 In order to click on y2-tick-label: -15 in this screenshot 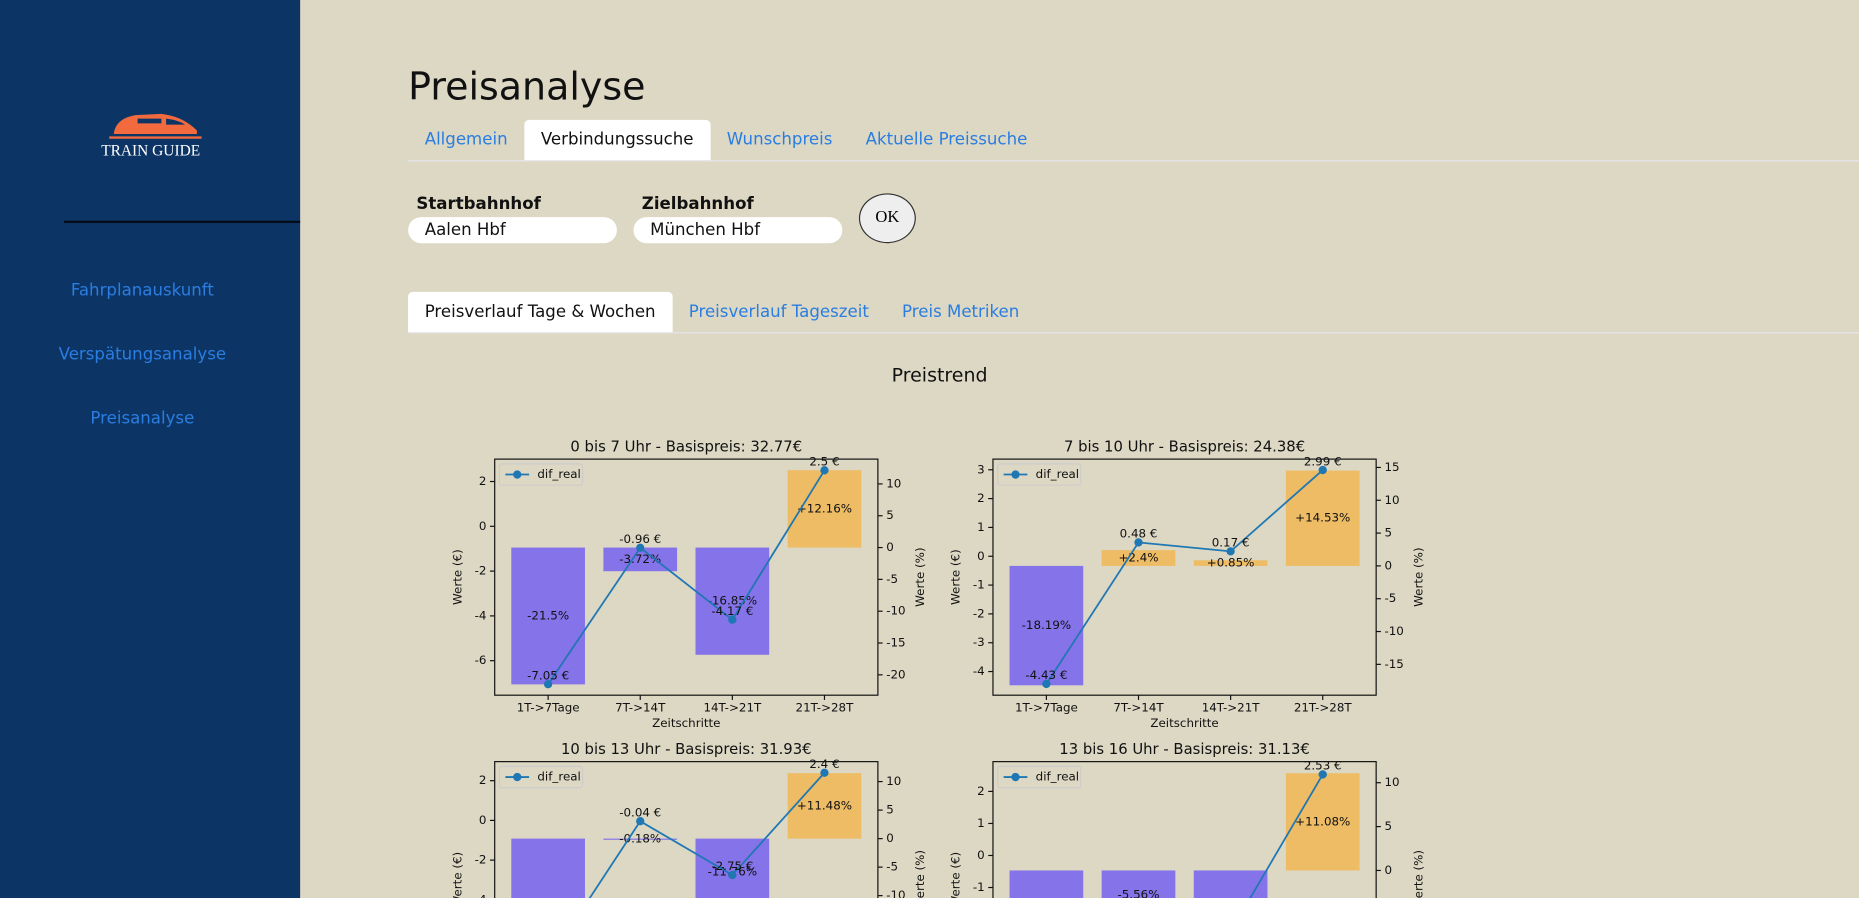, I will do `click(1393, 664)`.